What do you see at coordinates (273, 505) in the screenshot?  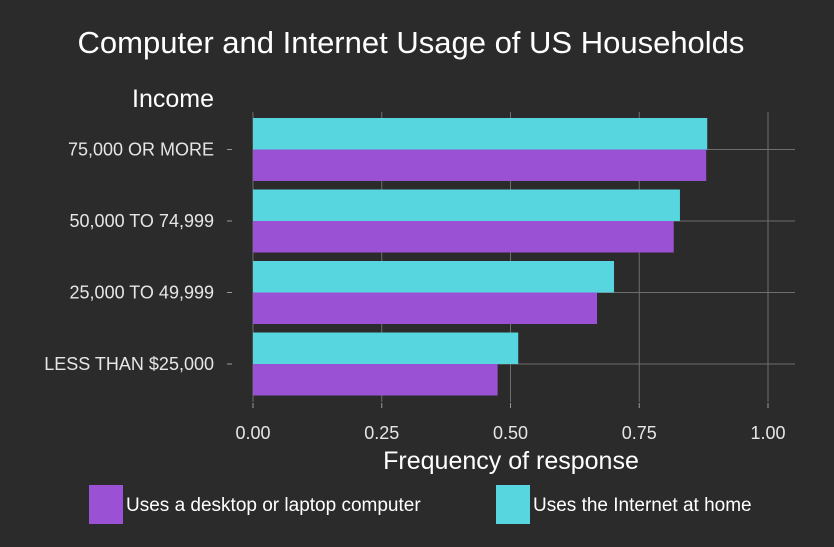 I see `legend-label: Uses a desktop or laptop computer` at bounding box center [273, 505].